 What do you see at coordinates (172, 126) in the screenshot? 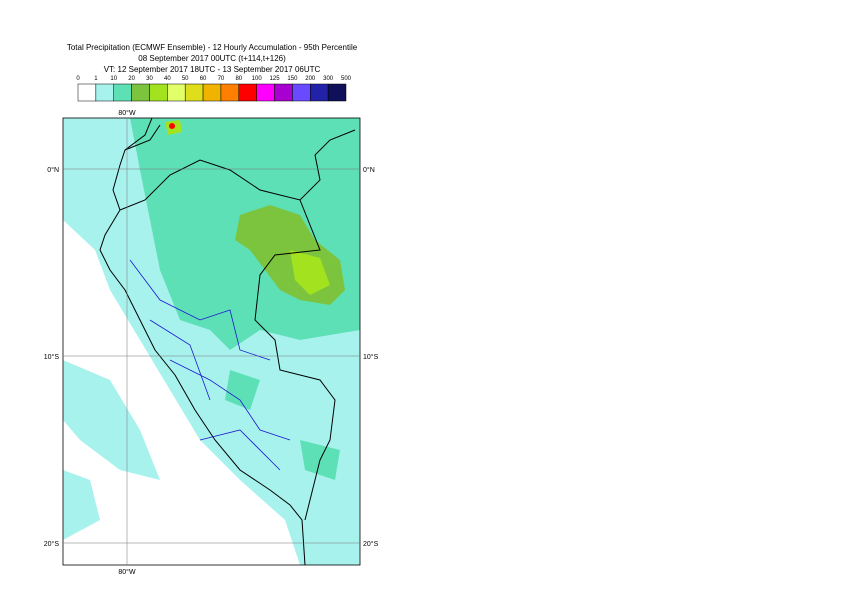
I see `precip-peak` at bounding box center [172, 126].